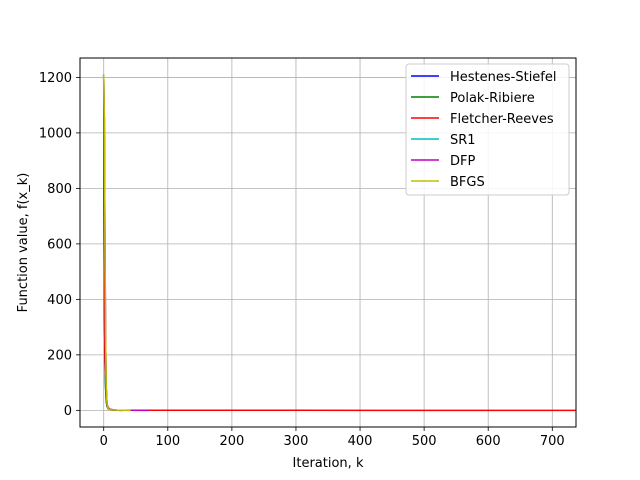 Image resolution: width=640 pixels, height=480 pixels. Describe the element at coordinates (104, 441) in the screenshot. I see `x-tick-label: 0` at that location.